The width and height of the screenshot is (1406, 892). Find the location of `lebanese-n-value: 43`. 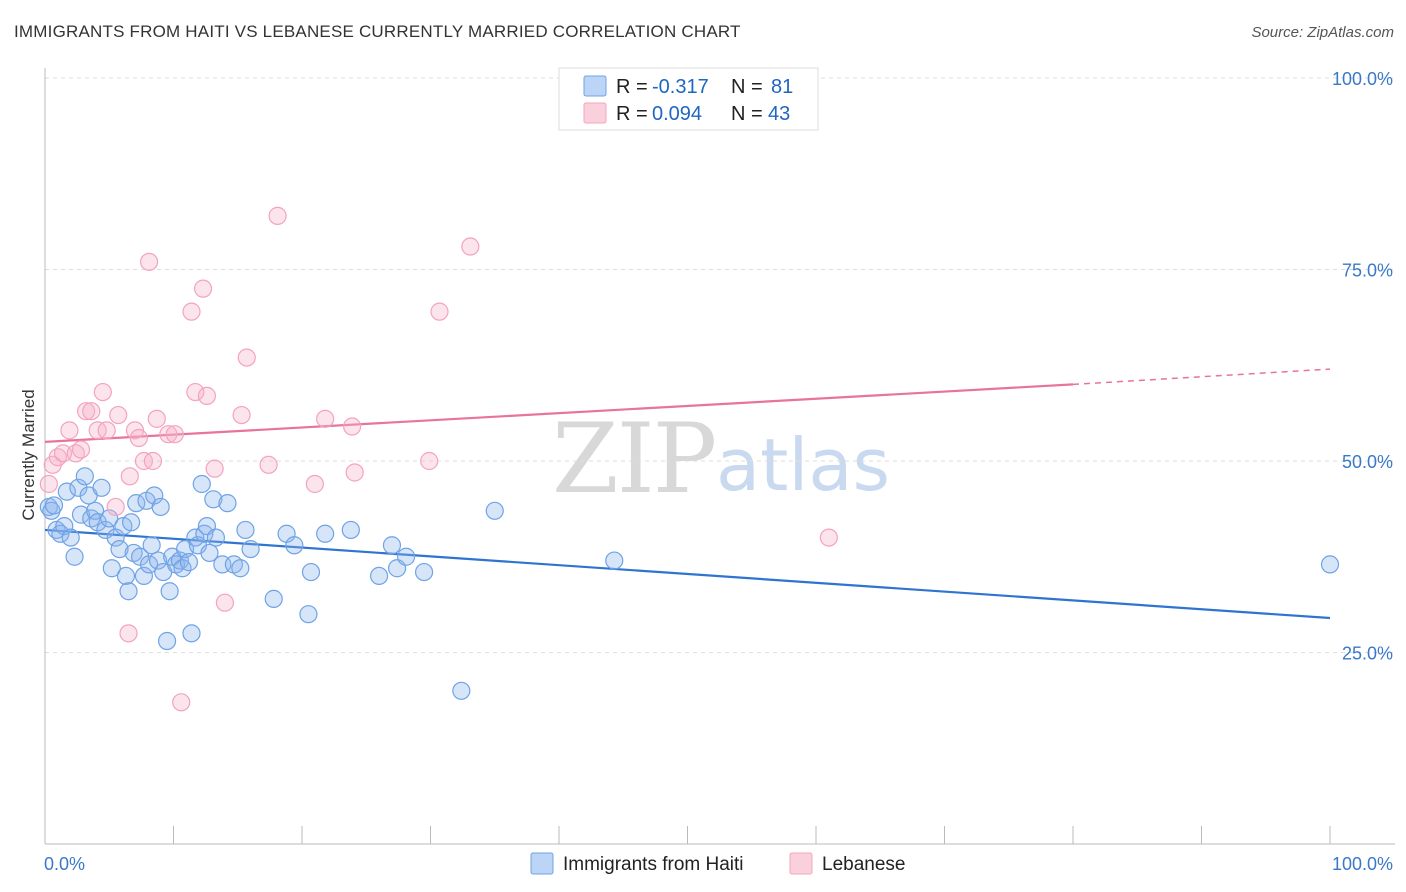

lebanese-n-value: 43 is located at coordinates (779, 114).